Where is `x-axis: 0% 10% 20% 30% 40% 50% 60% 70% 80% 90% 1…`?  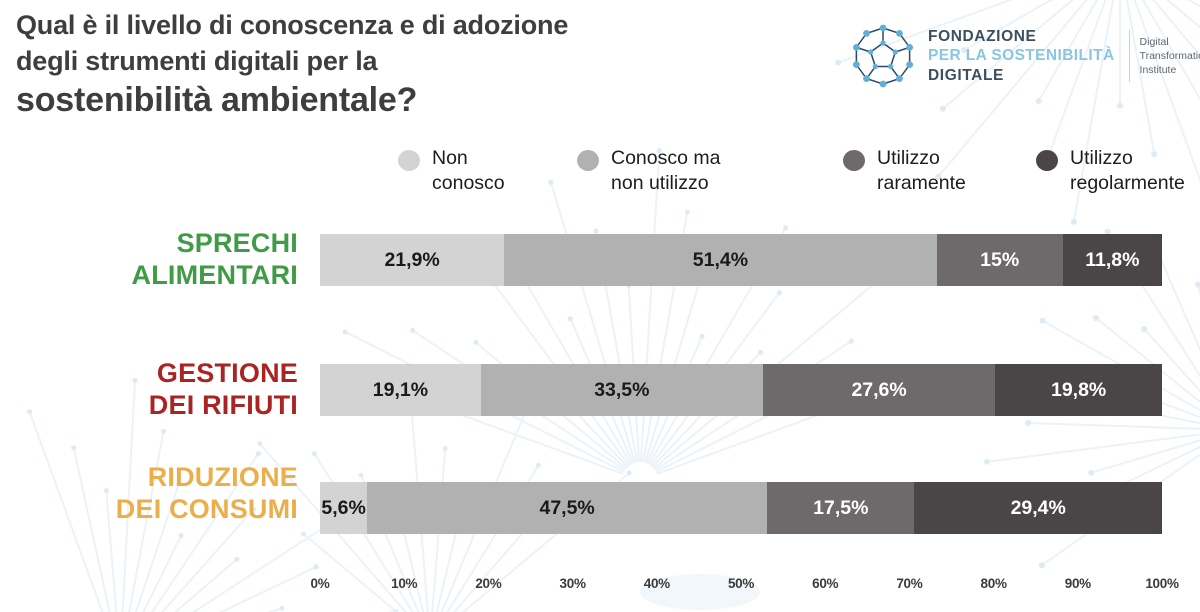 x-axis: 0% 10% 20% 30% 40% 50% 60% 70% 80% 90% 1… is located at coordinates (745, 586).